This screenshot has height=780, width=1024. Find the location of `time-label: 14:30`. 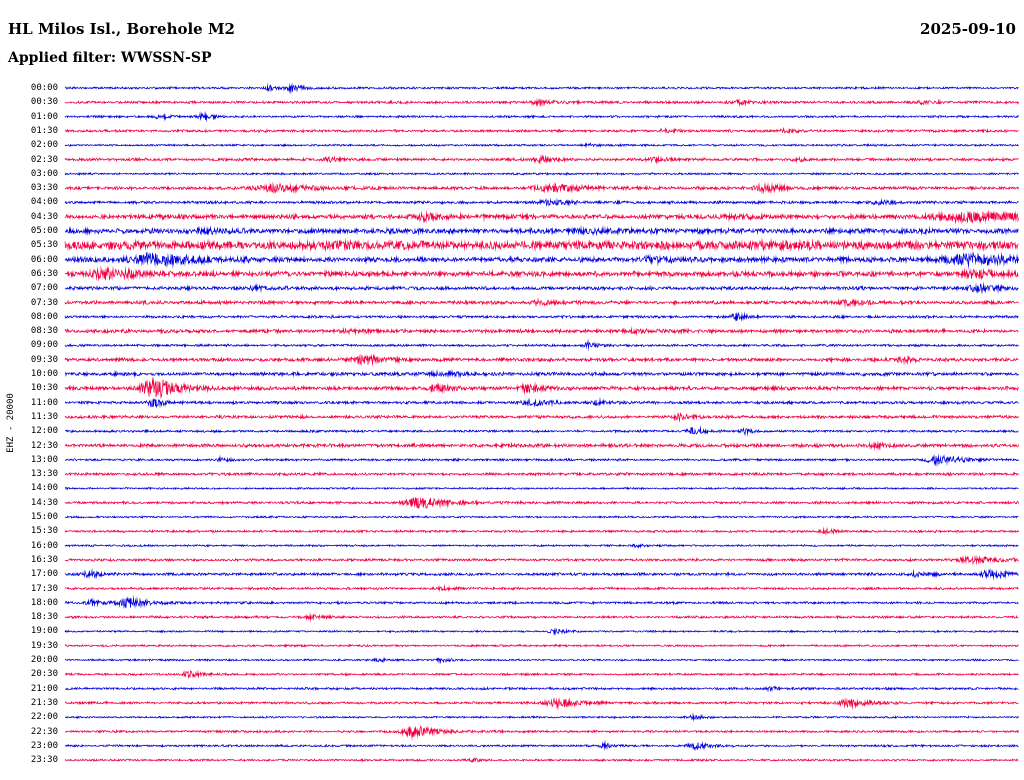

time-label: 14:30 is located at coordinates (44, 502).